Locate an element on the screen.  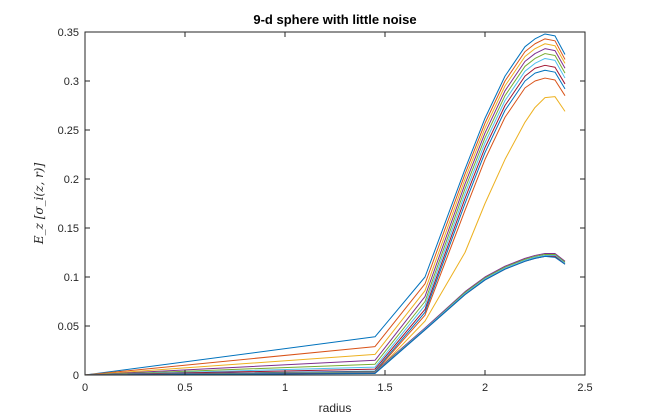
y-tick-label: 0.2 is located at coordinates (71, 180).